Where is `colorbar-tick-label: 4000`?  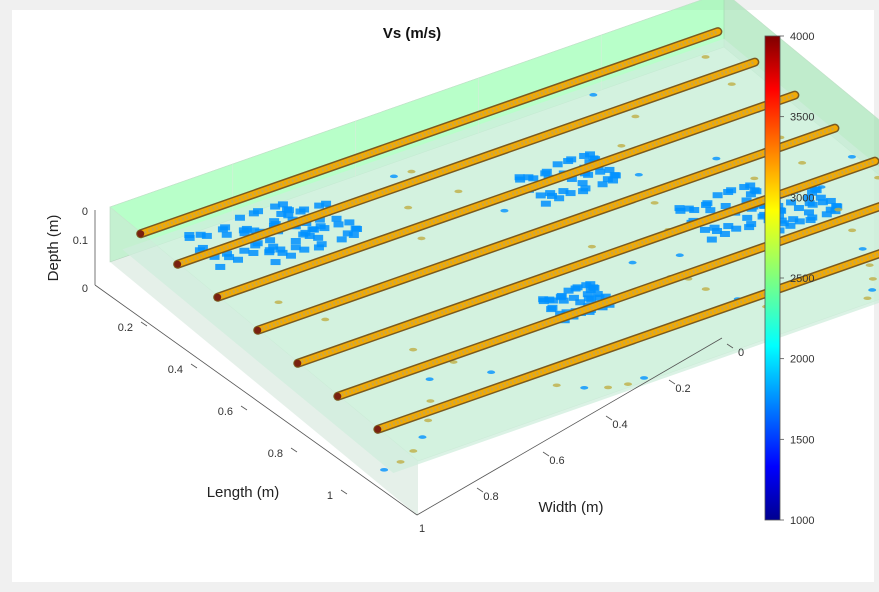
colorbar-tick-label: 4000 is located at coordinates (802, 37).